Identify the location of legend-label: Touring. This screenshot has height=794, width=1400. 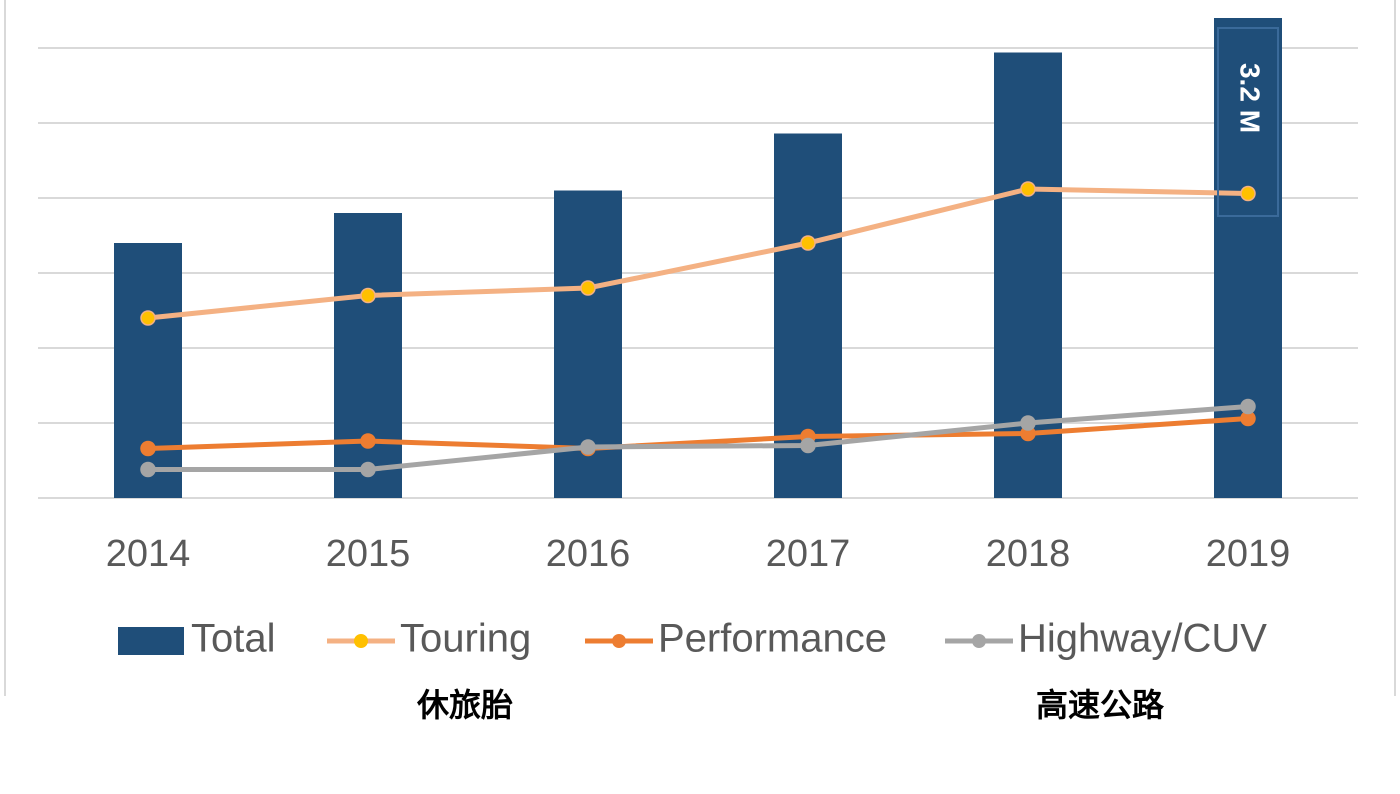
(465, 639).